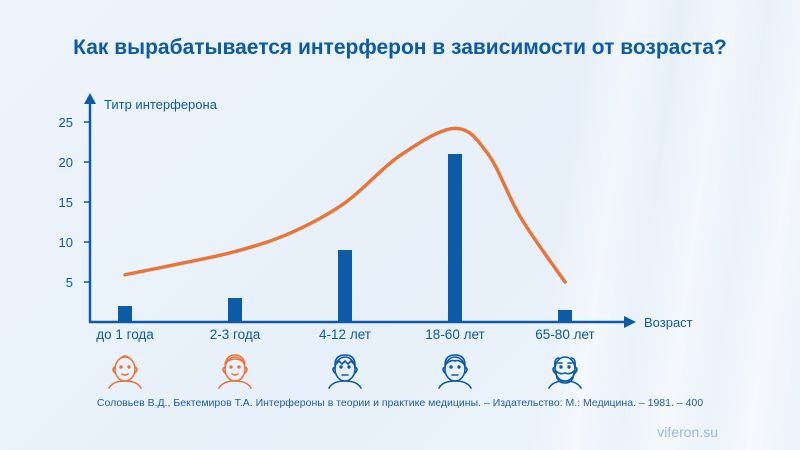 The image size is (800, 450). Describe the element at coordinates (630, 322) in the screenshot. I see `x-axis-arrow` at that location.